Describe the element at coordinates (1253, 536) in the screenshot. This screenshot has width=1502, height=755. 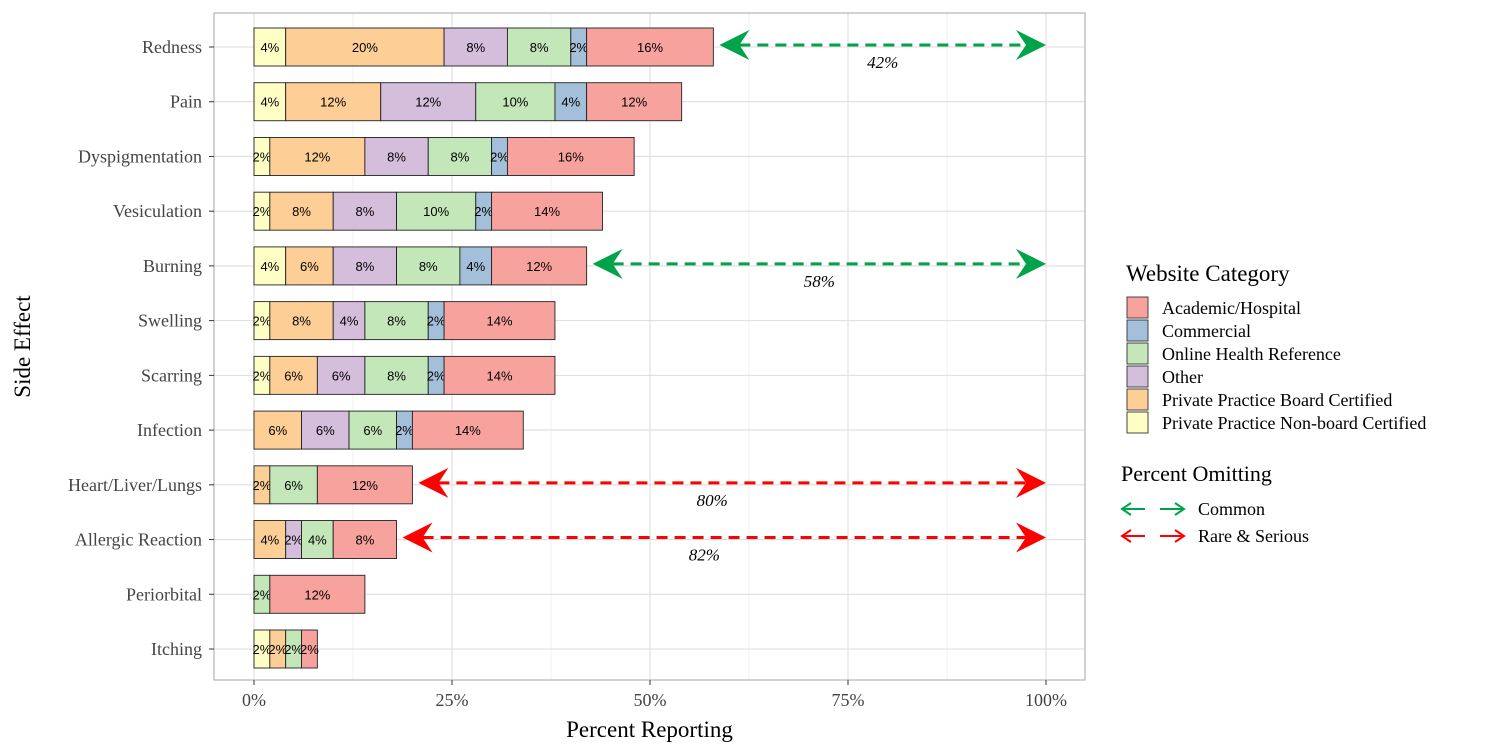
I see `legend-label: Rare & Serious` at that location.